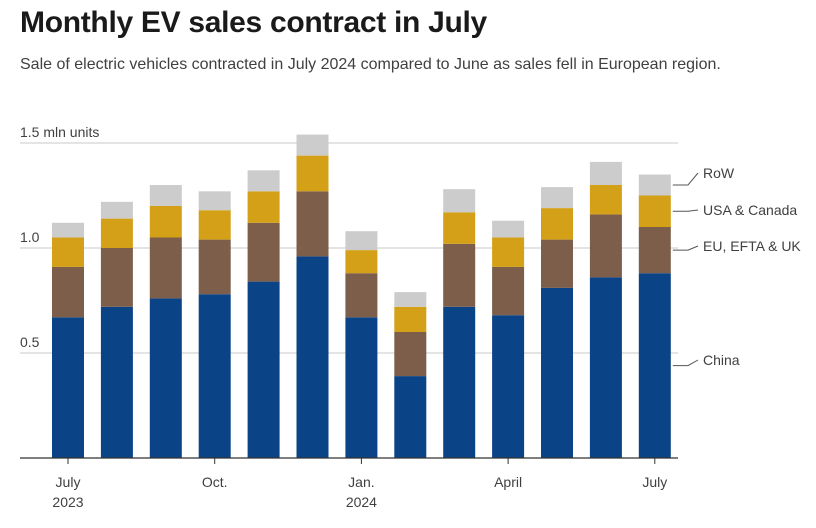 The height and width of the screenshot is (528, 816). I want to click on chart-title: Monthly EV sales contract in July, so click(253, 22).